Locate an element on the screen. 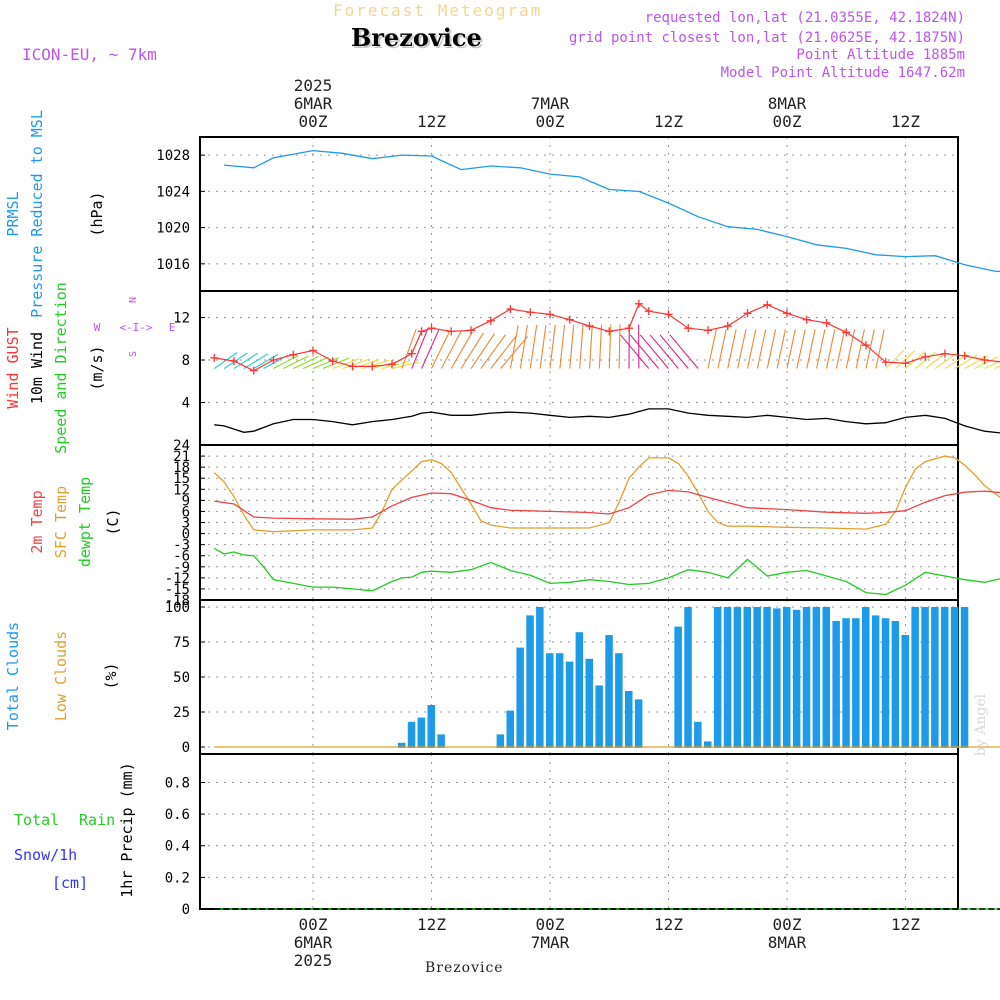  compass-west: W is located at coordinates (97, 327).